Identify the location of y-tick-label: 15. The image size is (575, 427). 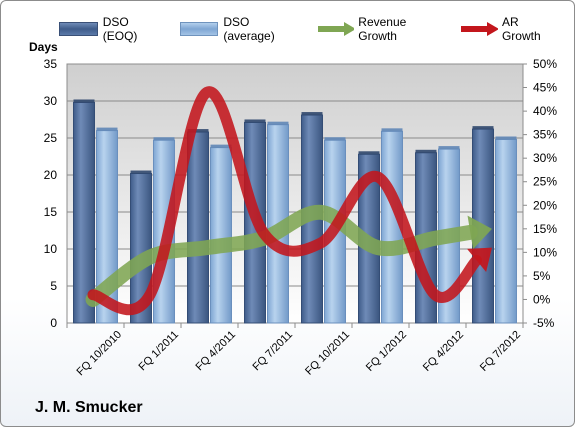
(51, 212).